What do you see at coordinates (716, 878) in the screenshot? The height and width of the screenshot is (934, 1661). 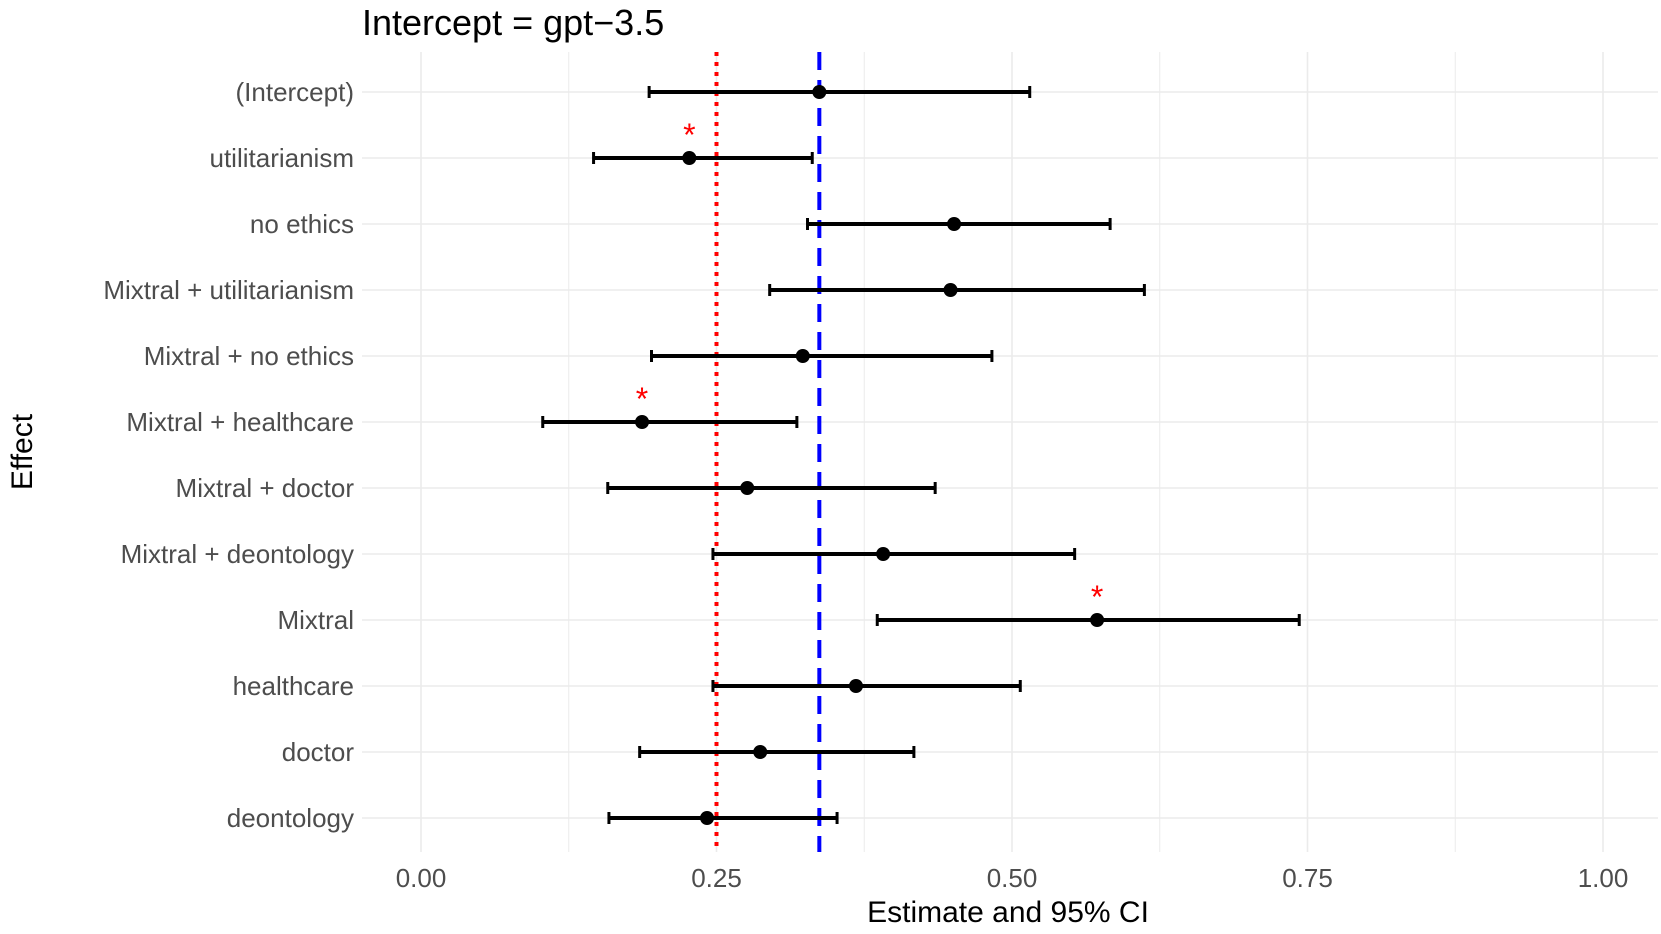 I see `x-tick-label: 0.25` at bounding box center [716, 878].